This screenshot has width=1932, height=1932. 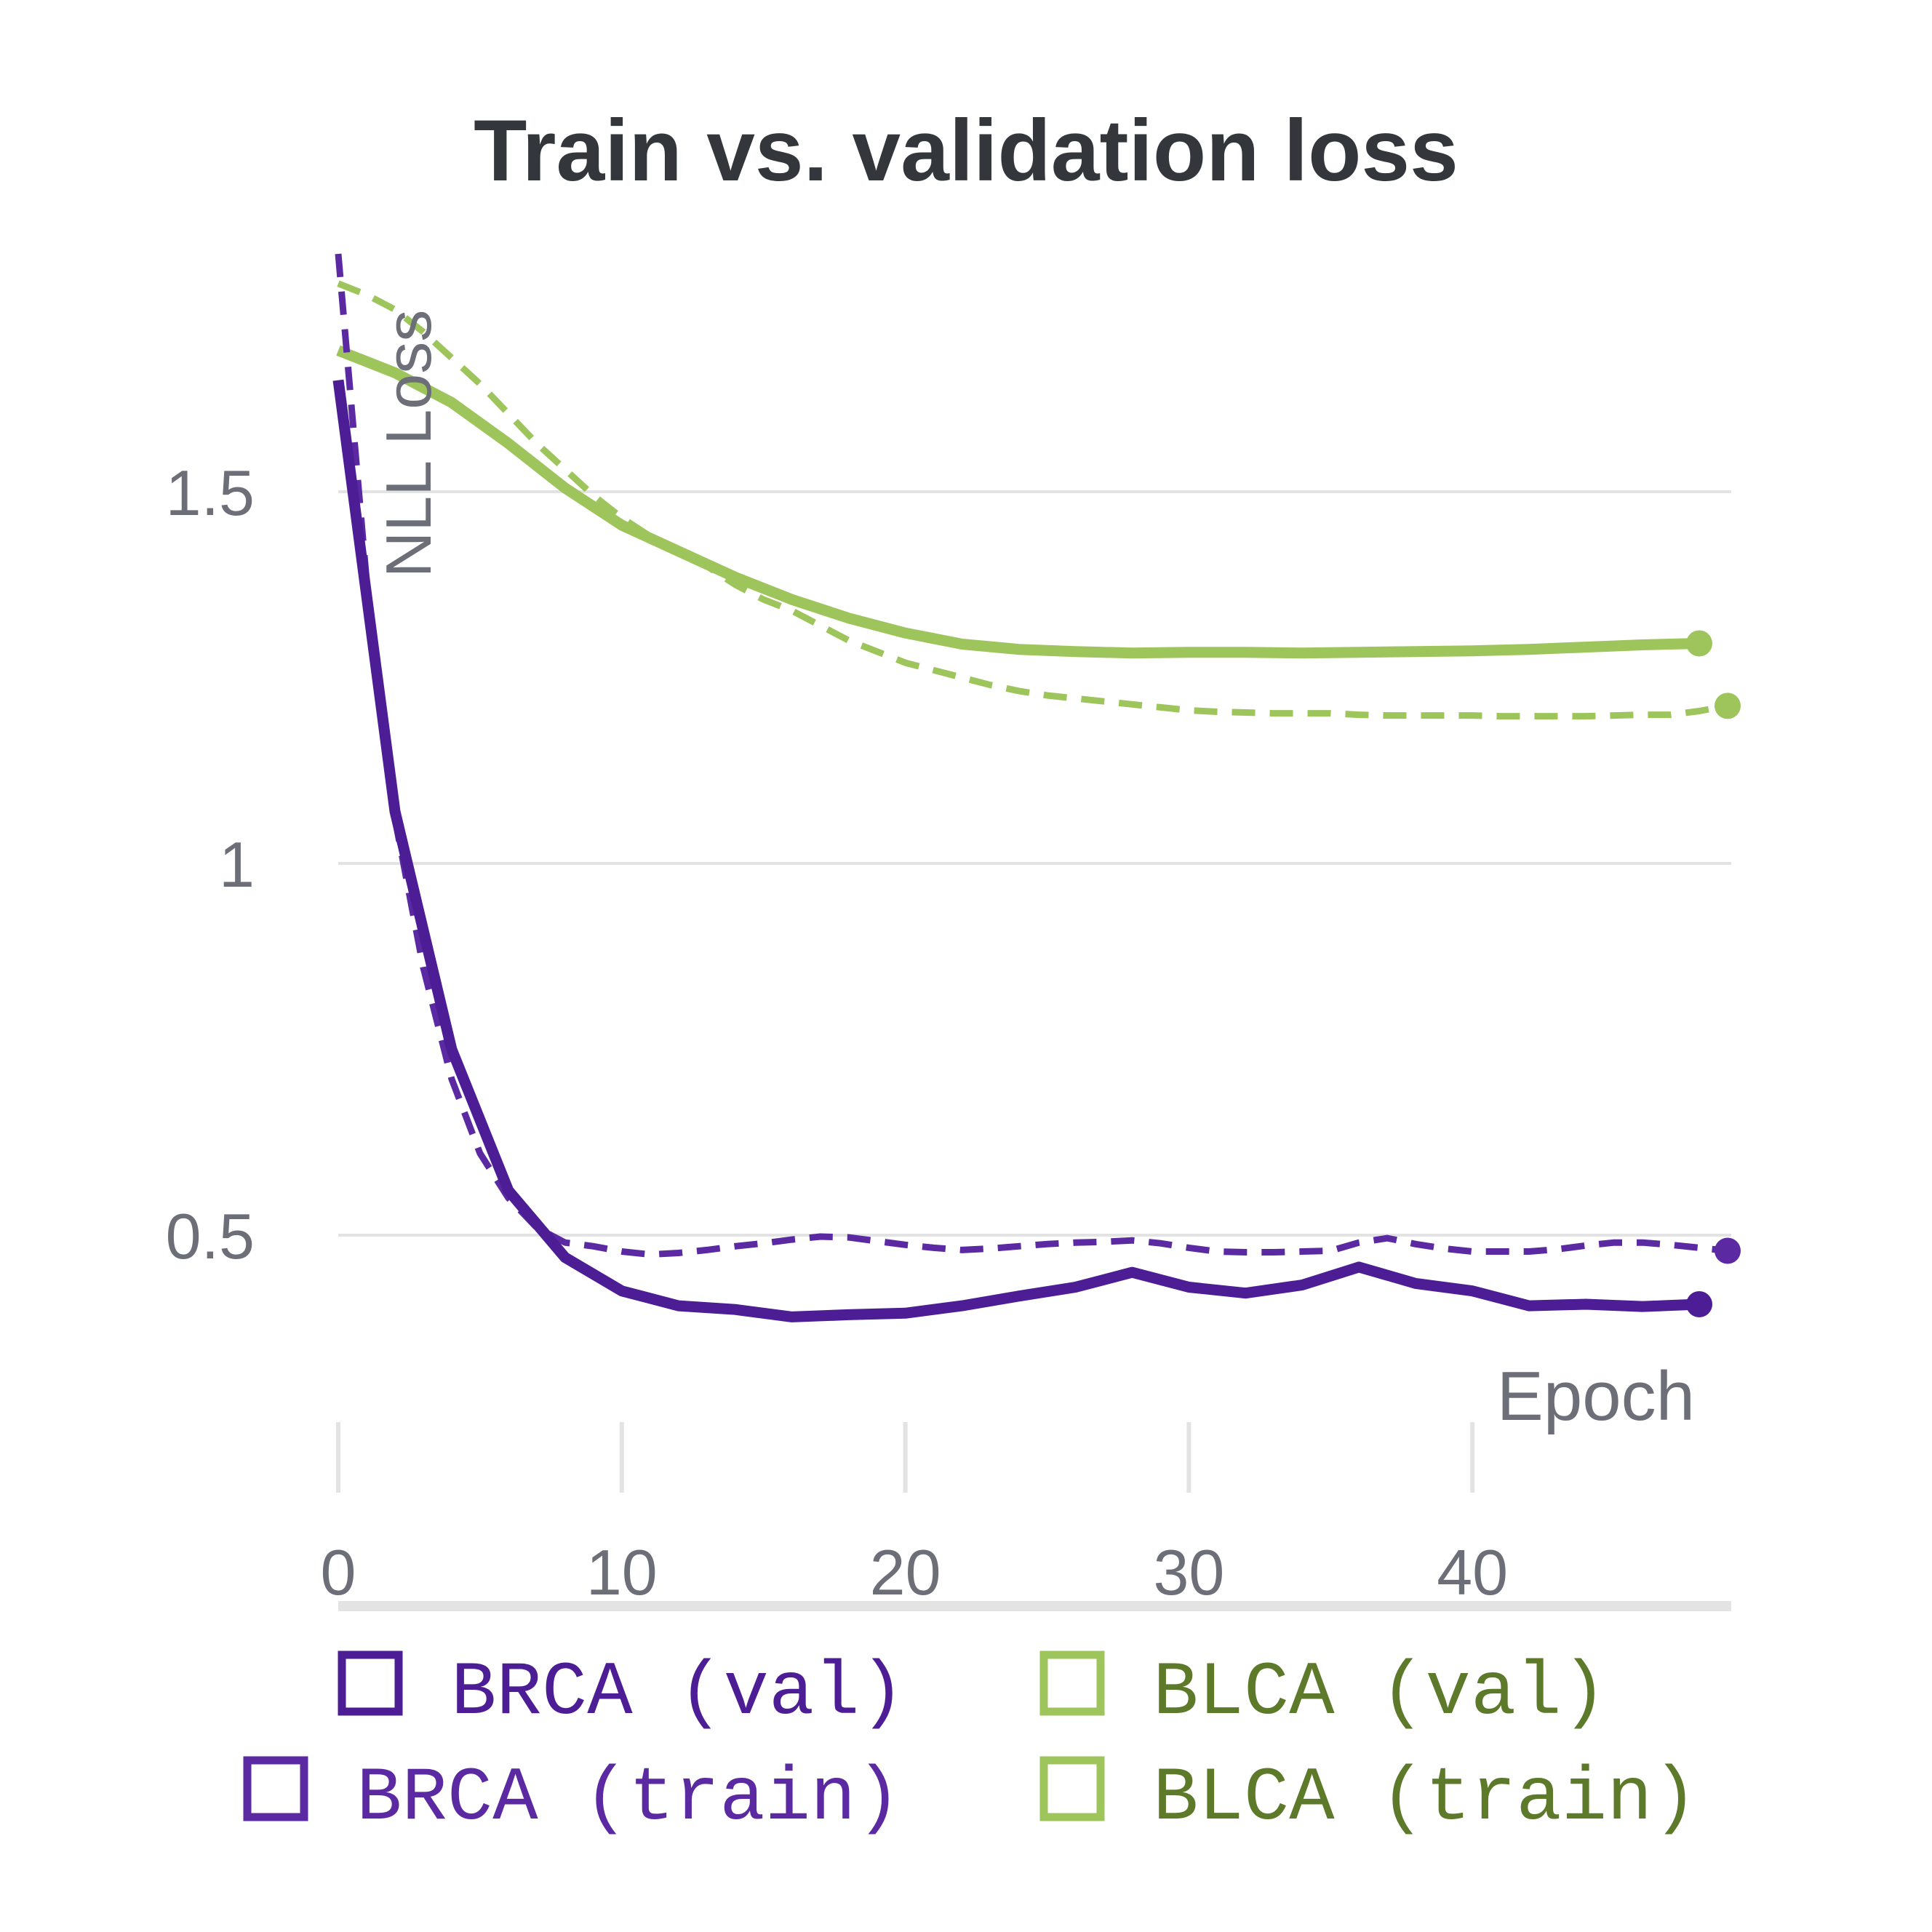 I want to click on y-tick-label-0: 0.5, so click(x=210, y=1236).